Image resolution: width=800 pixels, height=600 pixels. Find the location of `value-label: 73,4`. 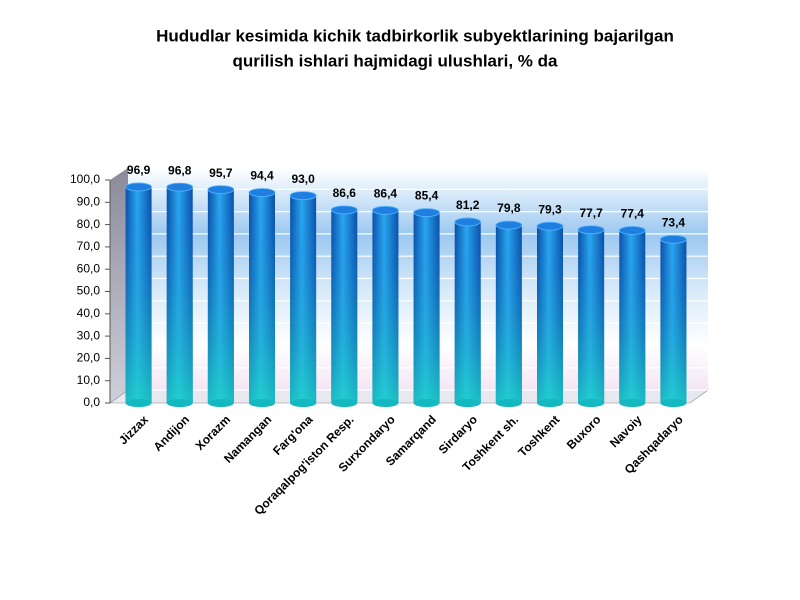

value-label: 73,4 is located at coordinates (674, 222).